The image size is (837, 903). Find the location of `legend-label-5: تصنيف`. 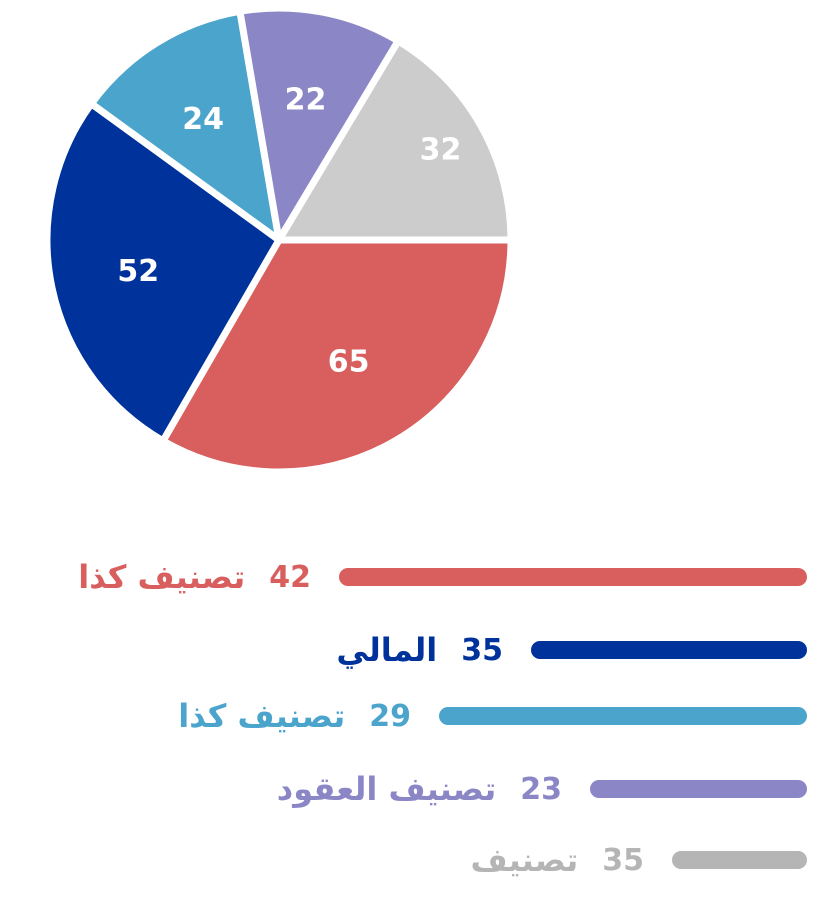

legend-label-5: تصنيف is located at coordinates (524, 860).